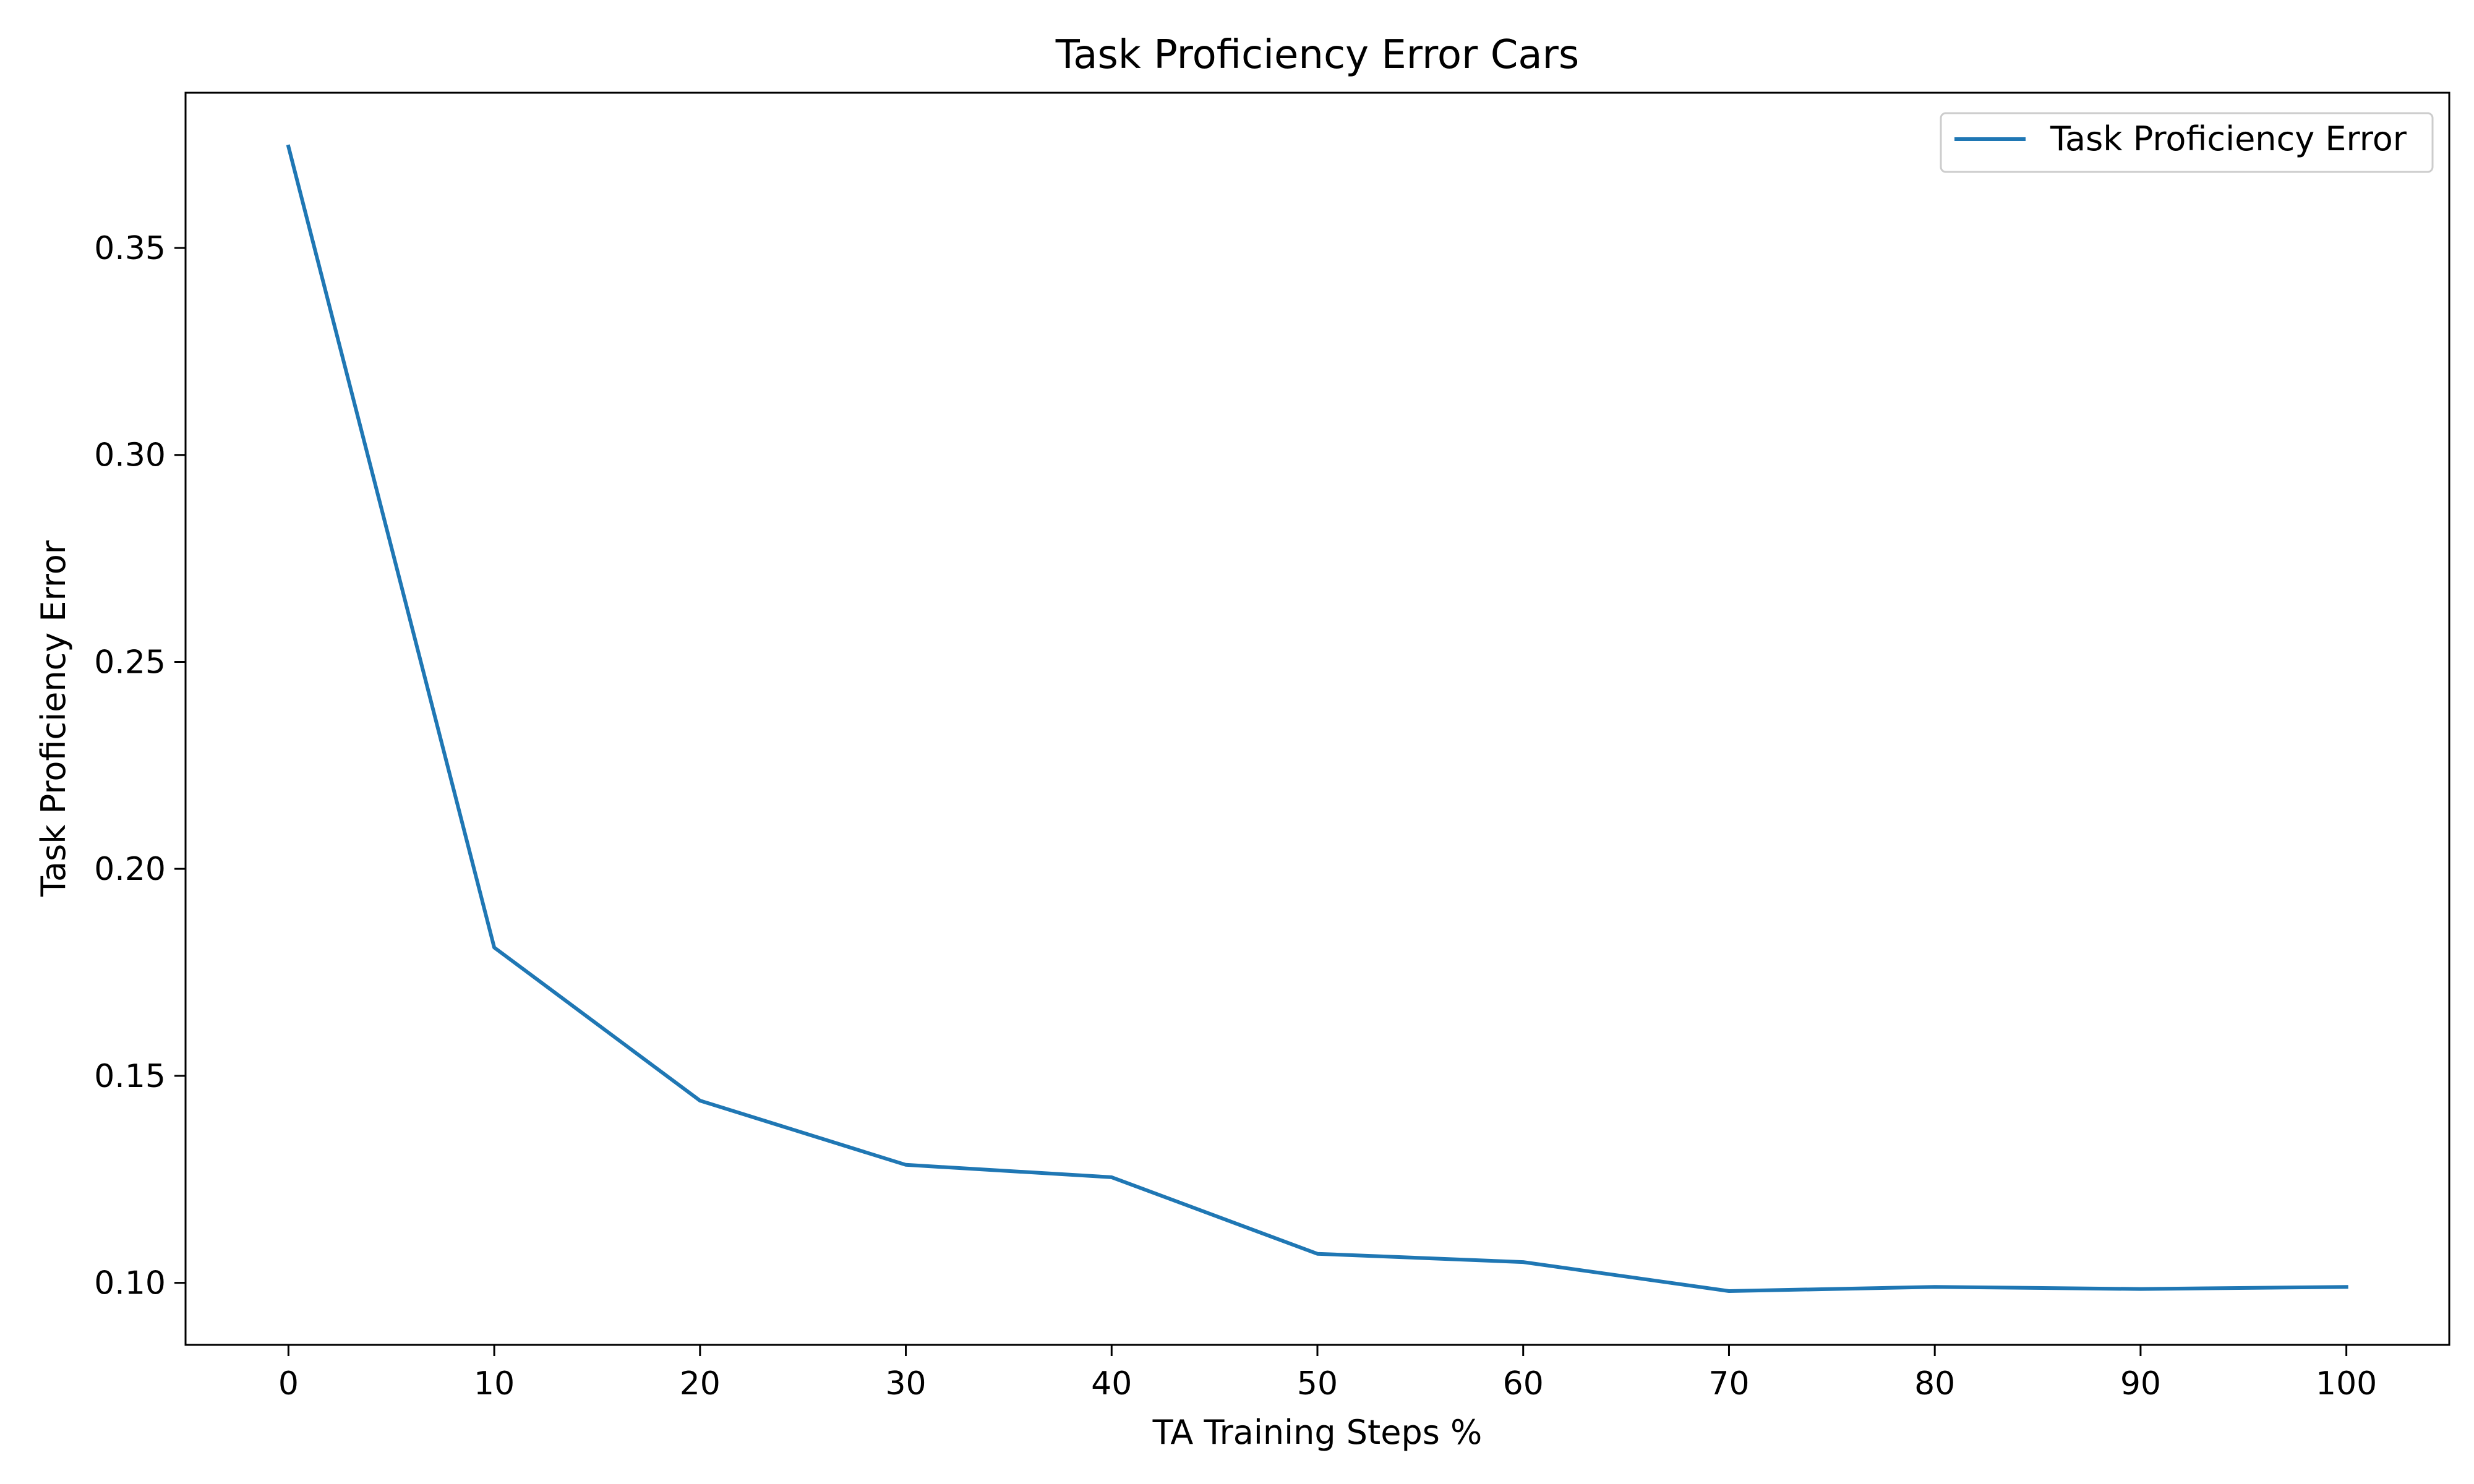 This screenshot has height=1484, width=2474. Describe the element at coordinates (130, 455) in the screenshot. I see `y-tick-label: 0.30` at that location.